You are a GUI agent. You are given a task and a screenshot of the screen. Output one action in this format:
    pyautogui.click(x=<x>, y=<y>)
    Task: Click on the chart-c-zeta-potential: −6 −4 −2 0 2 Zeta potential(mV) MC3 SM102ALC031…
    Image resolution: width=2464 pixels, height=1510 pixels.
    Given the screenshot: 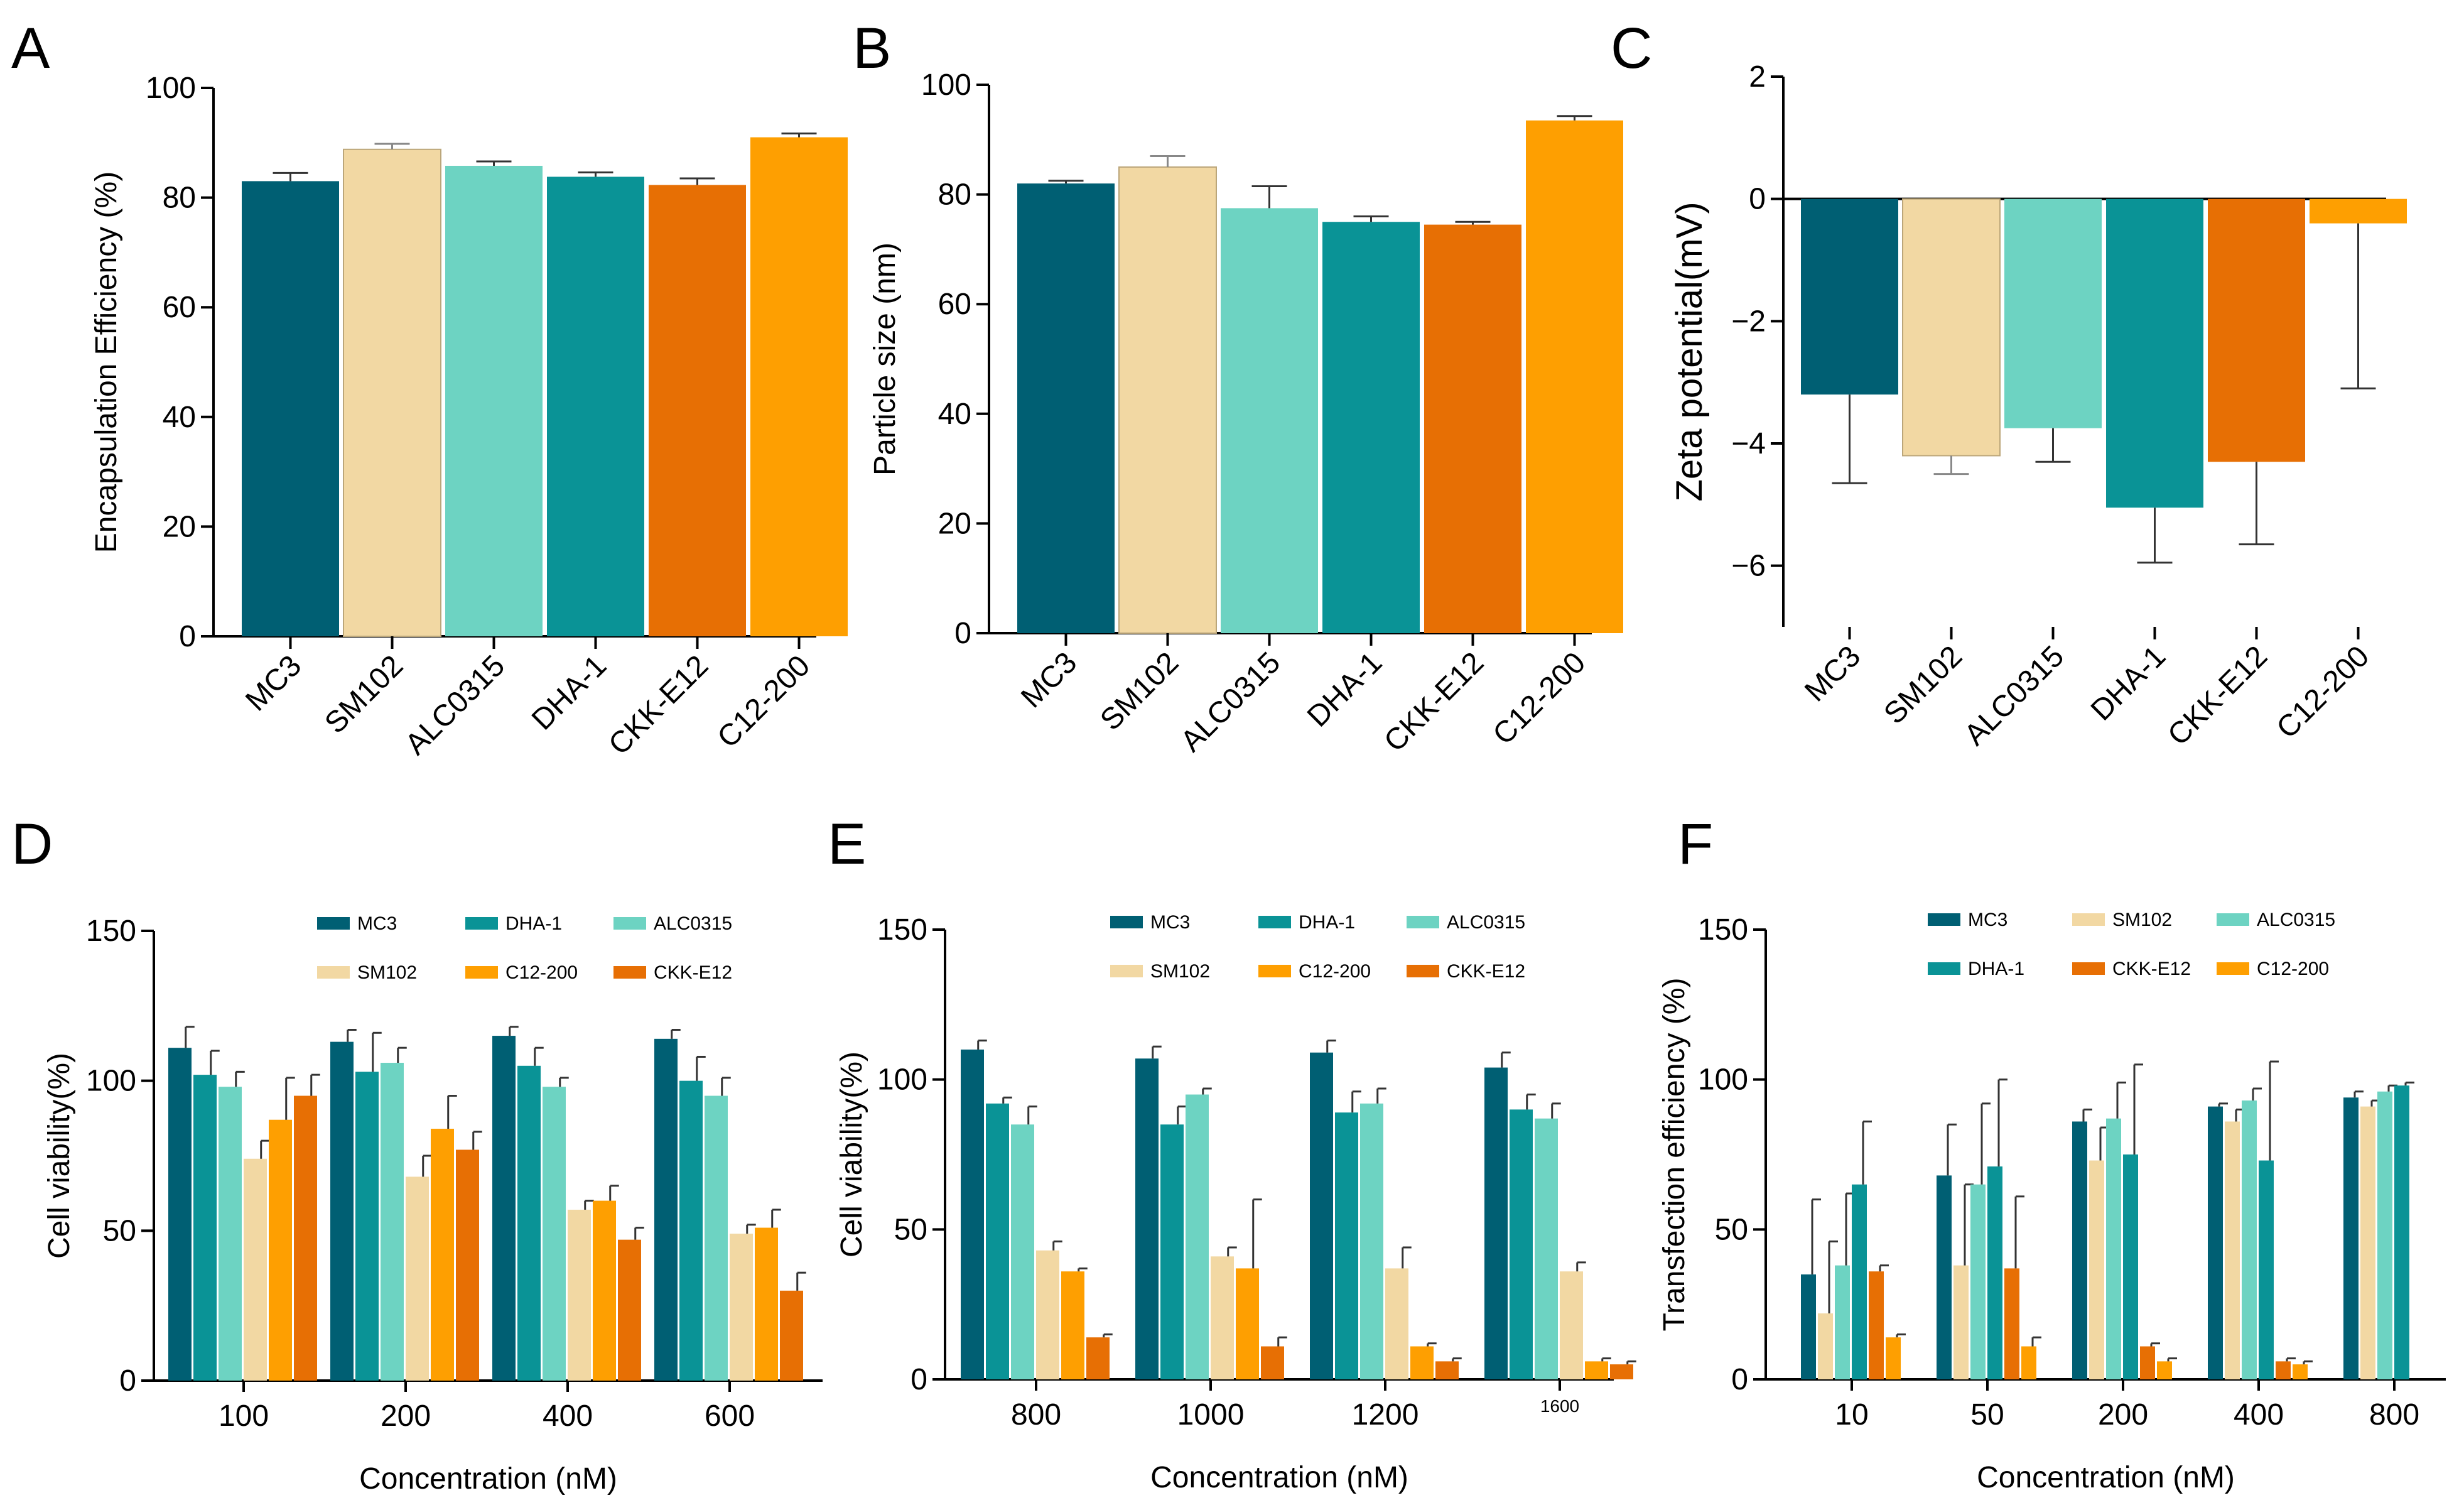 What is the action you would take?
    pyautogui.click(x=2038, y=406)
    